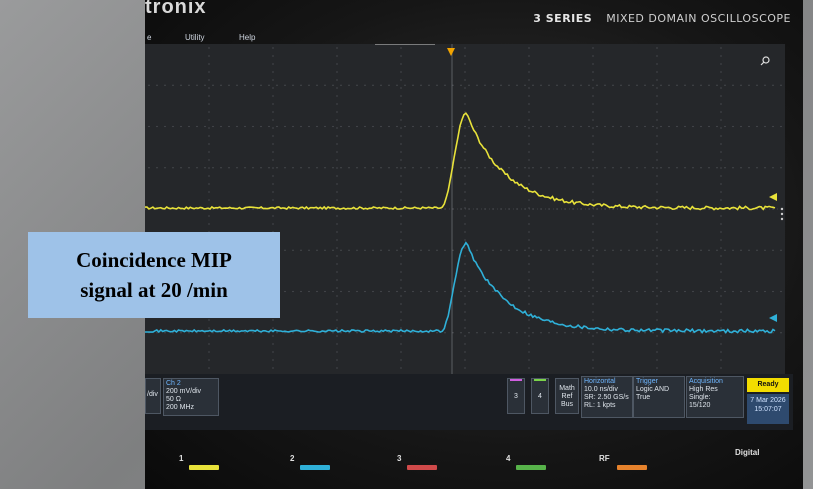 The height and width of the screenshot is (489, 813). What do you see at coordinates (540, 396) in the screenshot?
I see `channel-4-button: 4` at bounding box center [540, 396].